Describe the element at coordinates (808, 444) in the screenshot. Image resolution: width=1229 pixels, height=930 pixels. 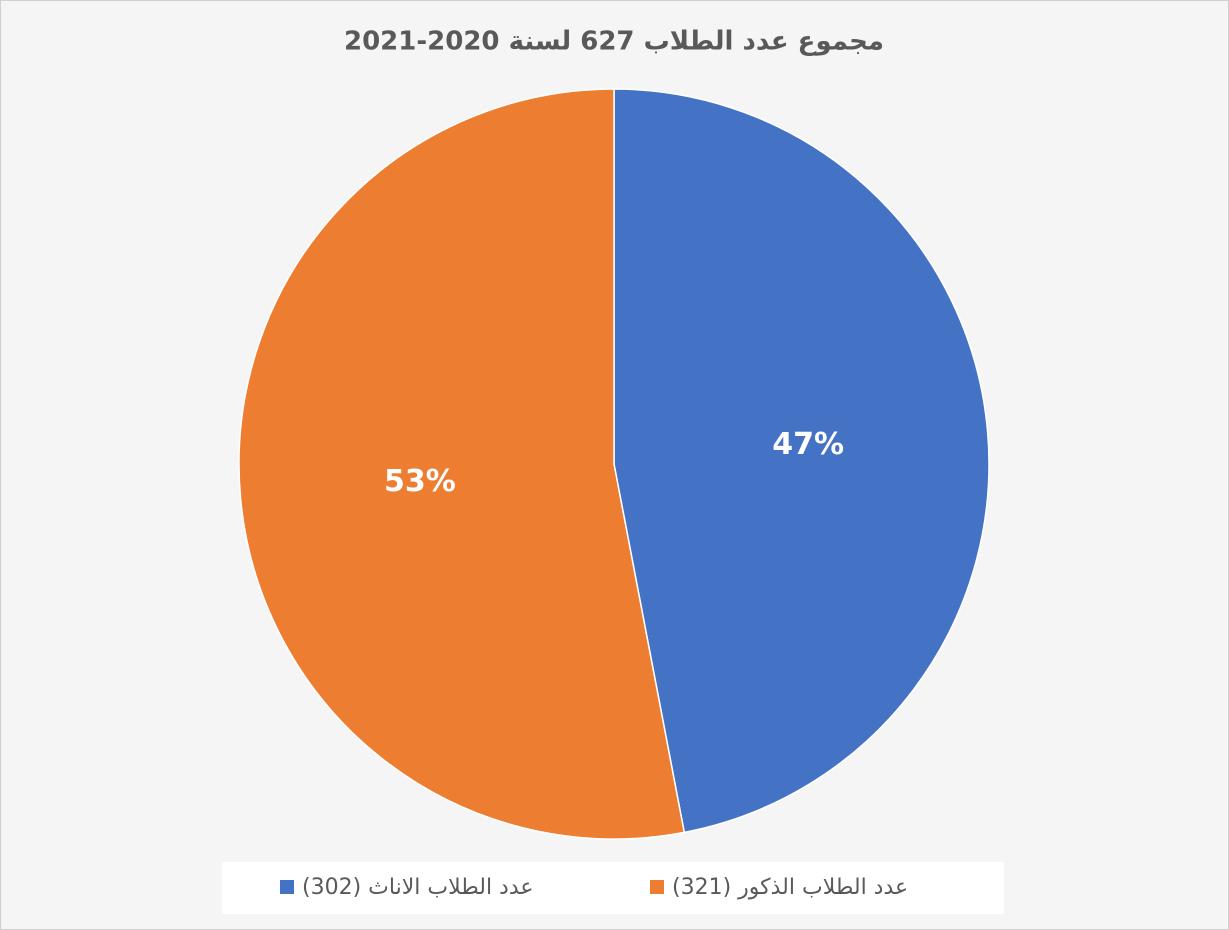
I see `data-label: 47%` at that location.